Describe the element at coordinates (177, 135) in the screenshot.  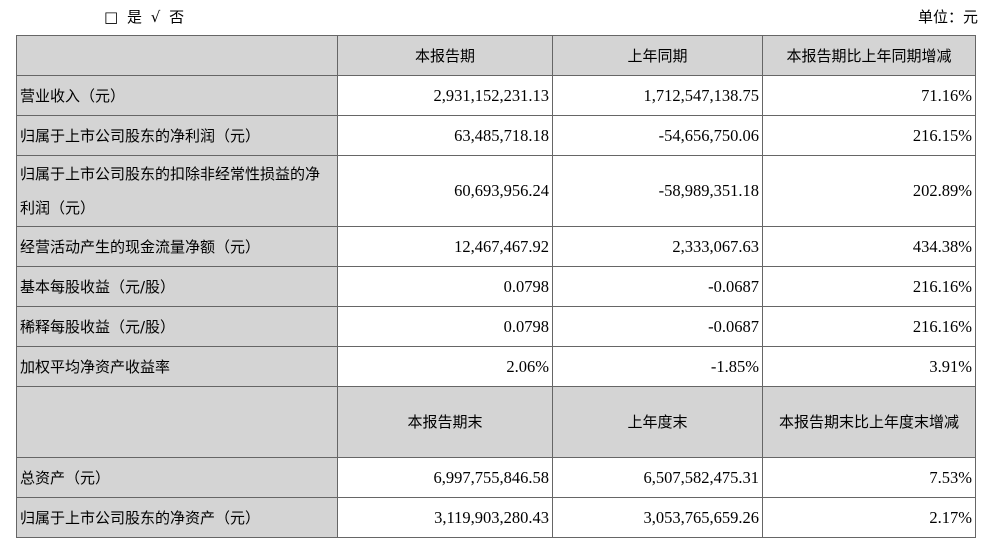
I see `row-label: 归属于上市公司股东的净利润（元）` at that location.